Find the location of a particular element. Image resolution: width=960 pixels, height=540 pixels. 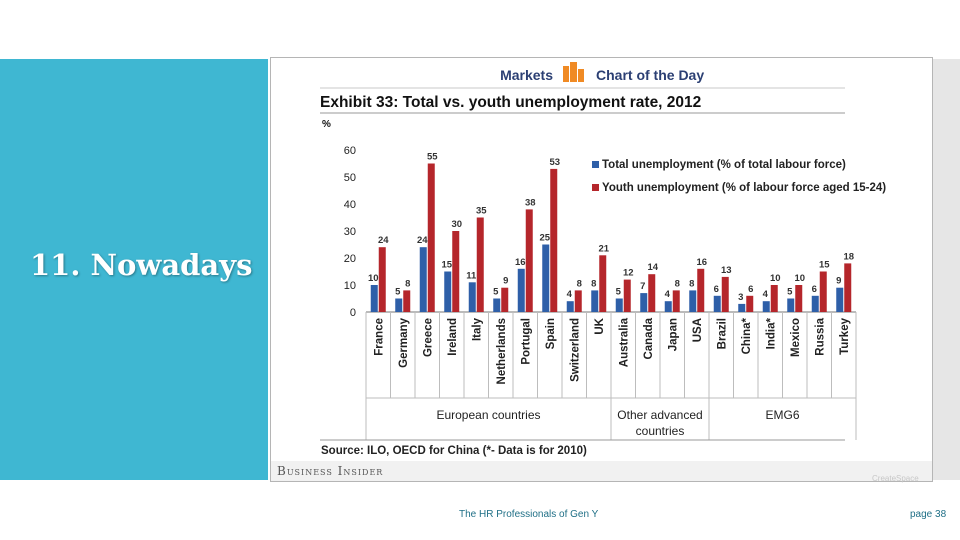

youth-value-label-6: 38 is located at coordinates (530, 202).